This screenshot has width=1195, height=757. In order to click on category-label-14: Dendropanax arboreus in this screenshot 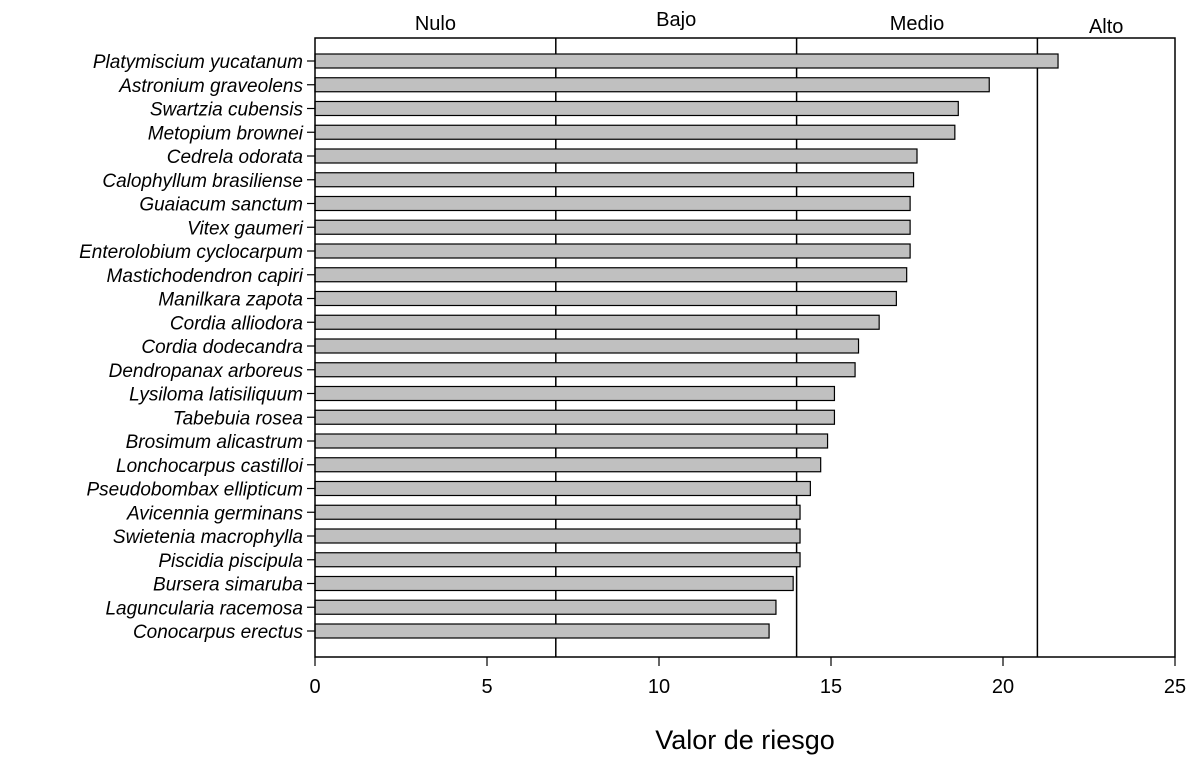, I will do `click(206, 371)`.